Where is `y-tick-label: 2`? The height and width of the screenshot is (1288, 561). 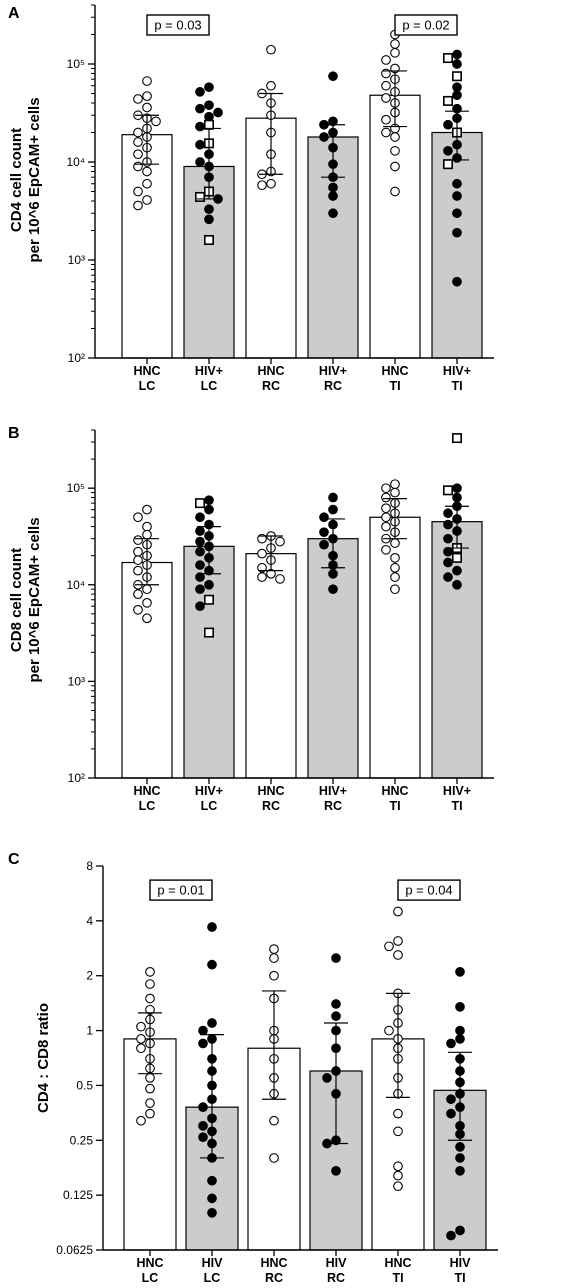
y-tick-label: 2 is located at coordinates (89, 976).